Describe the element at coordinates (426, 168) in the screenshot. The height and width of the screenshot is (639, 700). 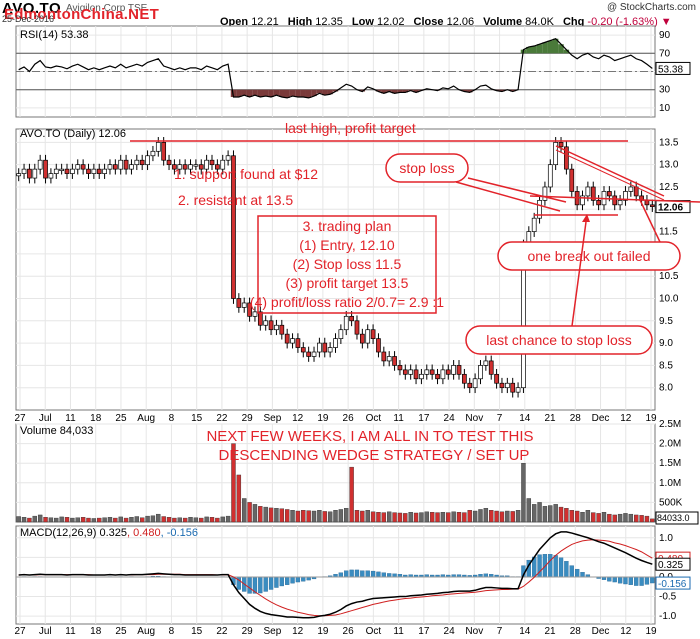
I see `annotation-stop-loss: stop loss` at that location.